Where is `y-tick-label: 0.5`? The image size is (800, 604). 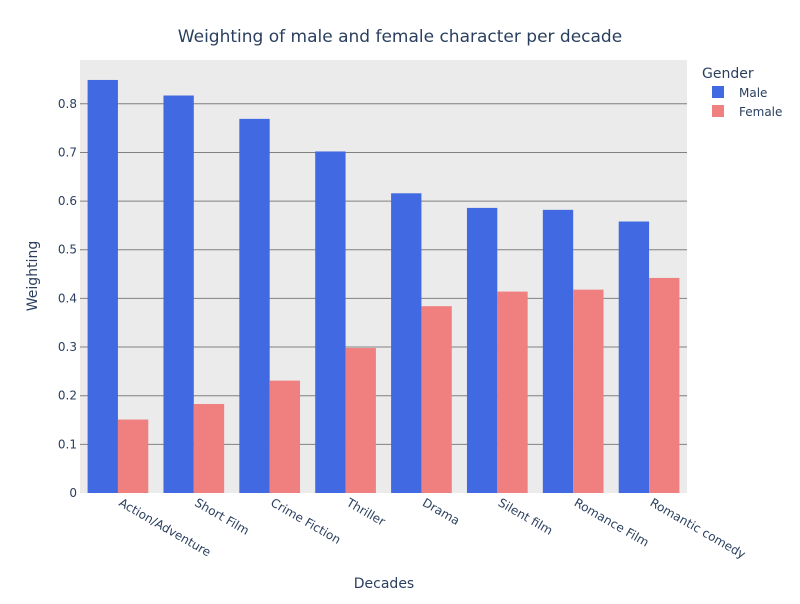
y-tick-label: 0.5 is located at coordinates (67, 250).